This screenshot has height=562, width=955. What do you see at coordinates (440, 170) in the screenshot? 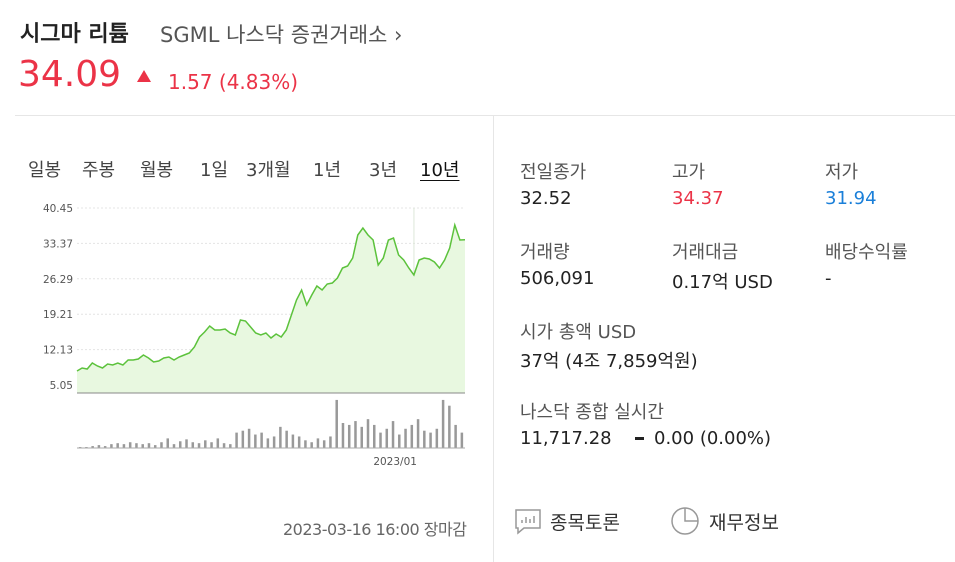
I see `tab: 10년` at bounding box center [440, 170].